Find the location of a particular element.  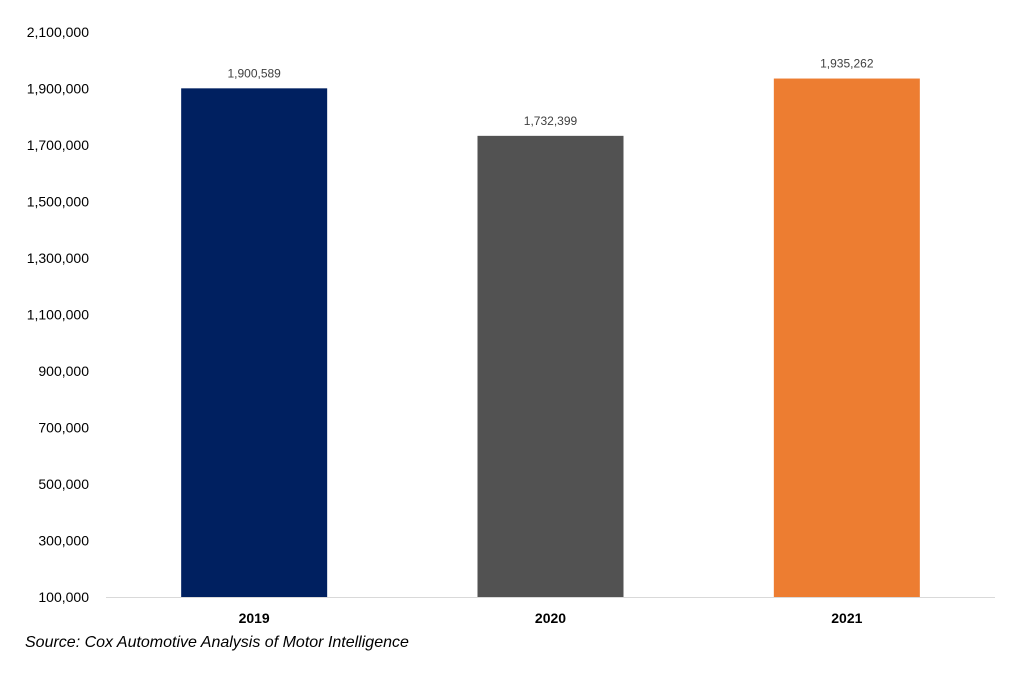

y-tick-label: 900,000 is located at coordinates (63, 371).